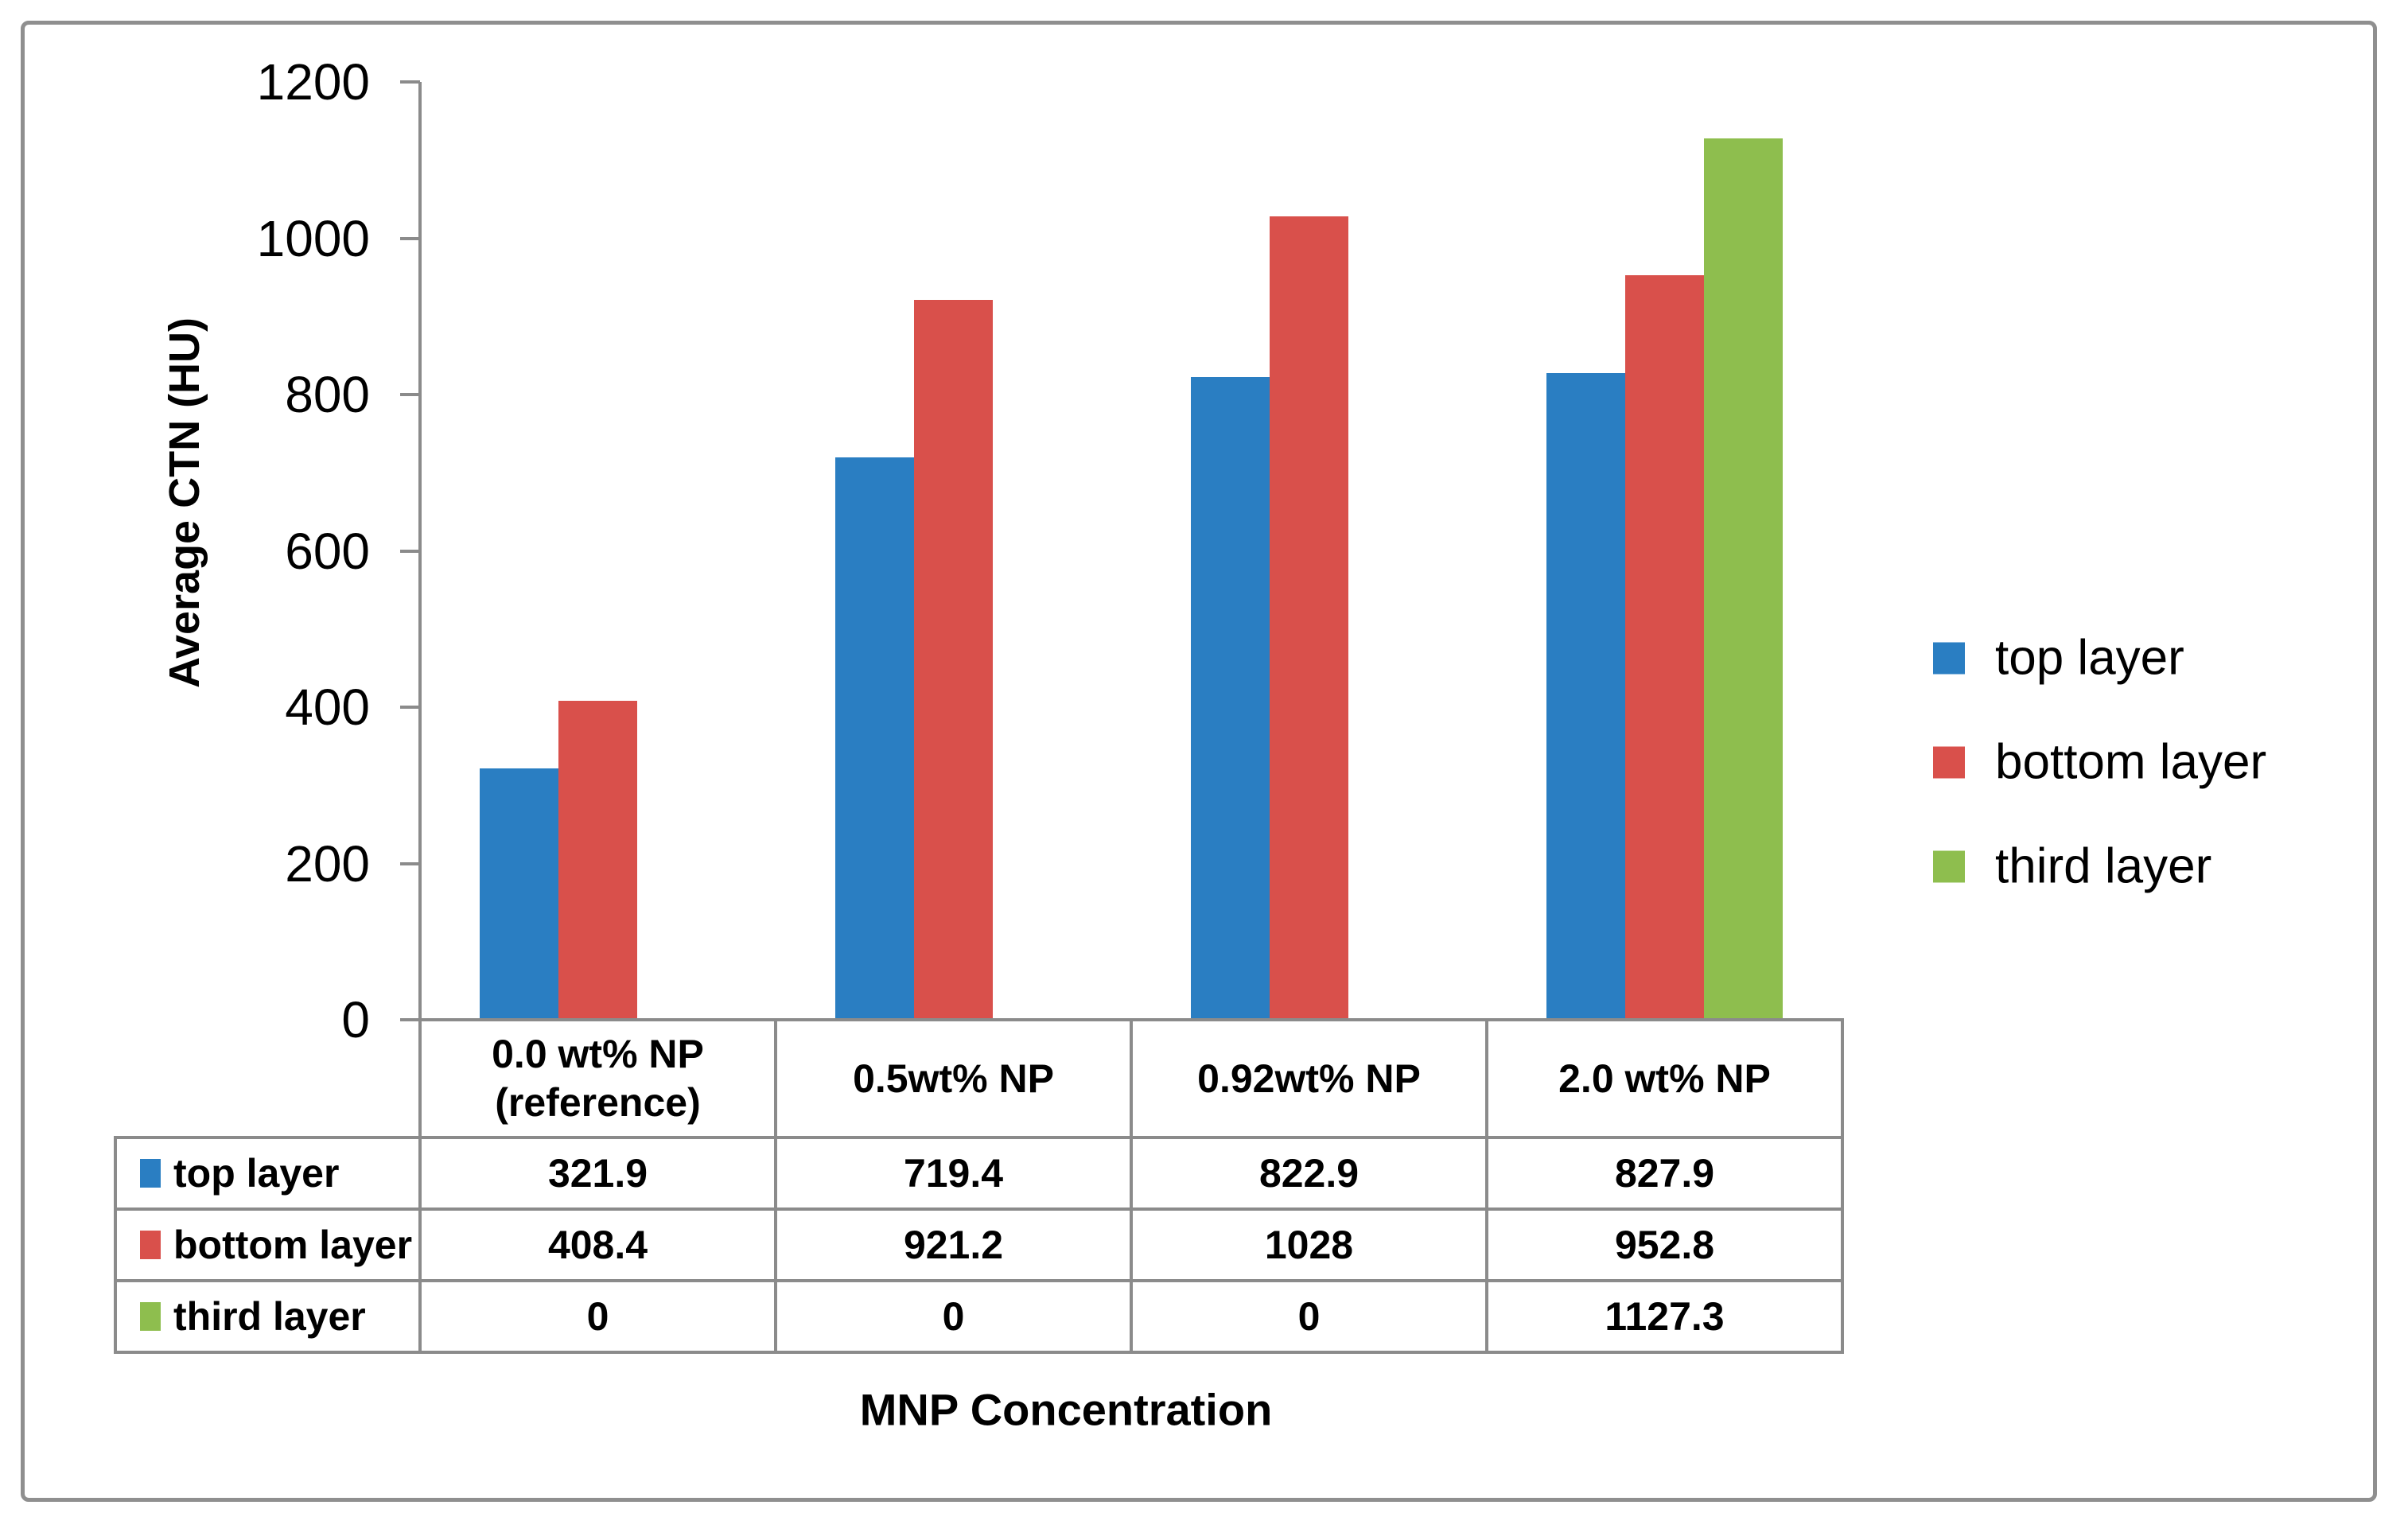 The width and height of the screenshot is (2404, 1540). I want to click on table-category-header: 2.0 wt% NP, so click(1664, 1078).